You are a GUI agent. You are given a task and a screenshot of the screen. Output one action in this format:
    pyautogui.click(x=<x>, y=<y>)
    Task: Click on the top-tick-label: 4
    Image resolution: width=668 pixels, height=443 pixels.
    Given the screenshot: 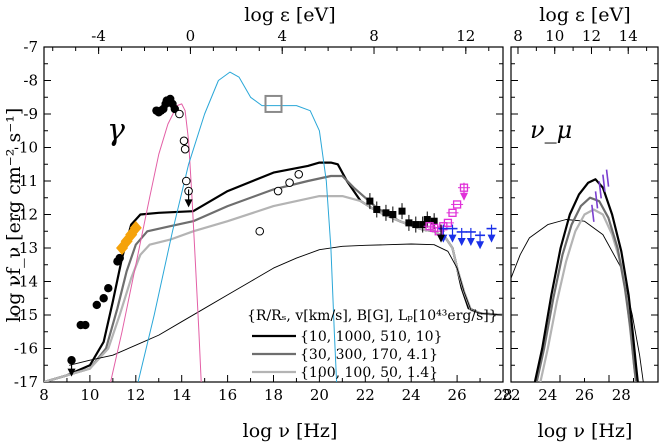 What is the action you would take?
    pyautogui.click(x=282, y=36)
    